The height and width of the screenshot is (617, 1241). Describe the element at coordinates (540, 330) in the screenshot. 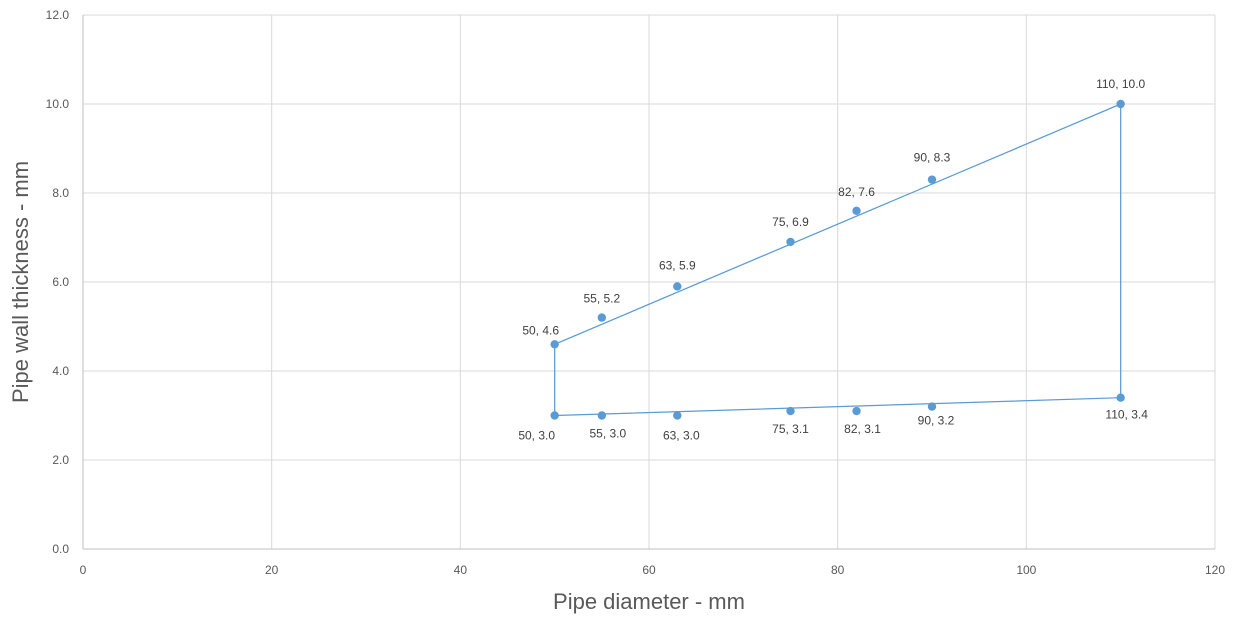

I see `data-label: 50, 4.6` at that location.